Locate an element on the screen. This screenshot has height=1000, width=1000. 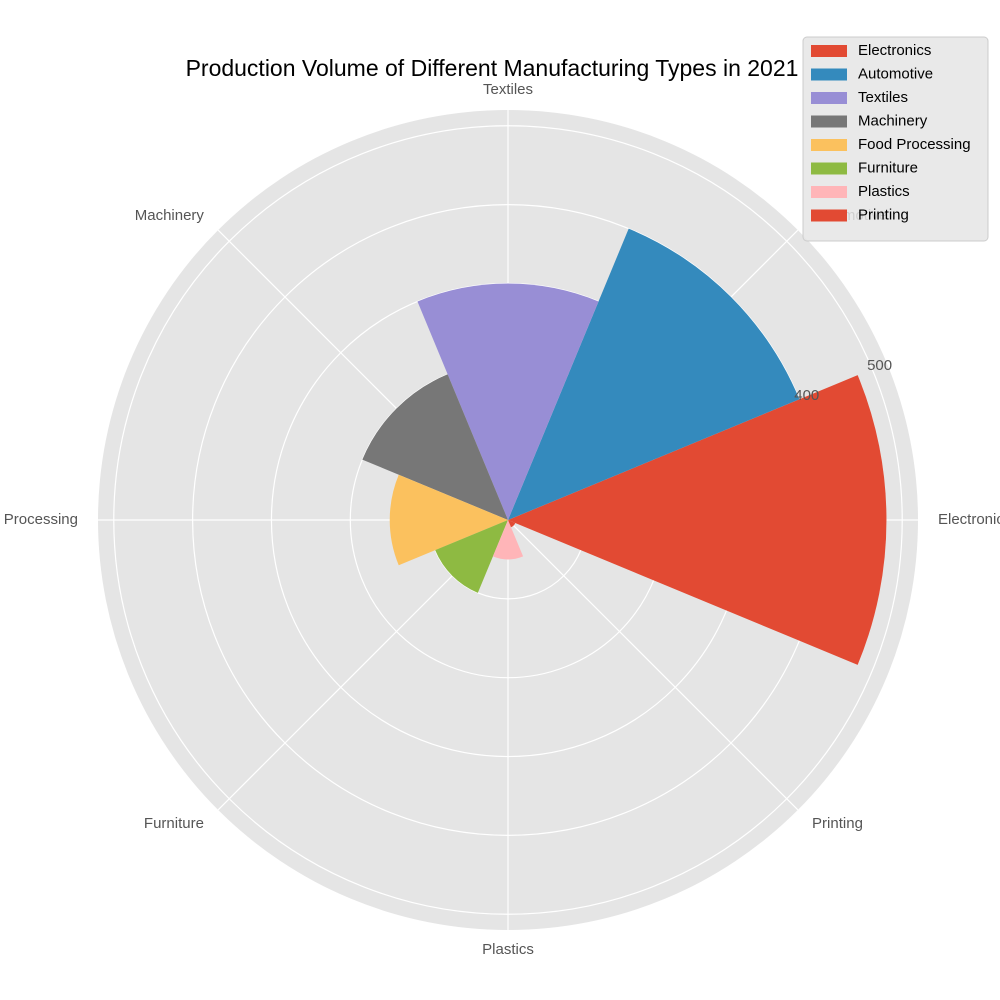
category-label: Textiles is located at coordinates (508, 89).